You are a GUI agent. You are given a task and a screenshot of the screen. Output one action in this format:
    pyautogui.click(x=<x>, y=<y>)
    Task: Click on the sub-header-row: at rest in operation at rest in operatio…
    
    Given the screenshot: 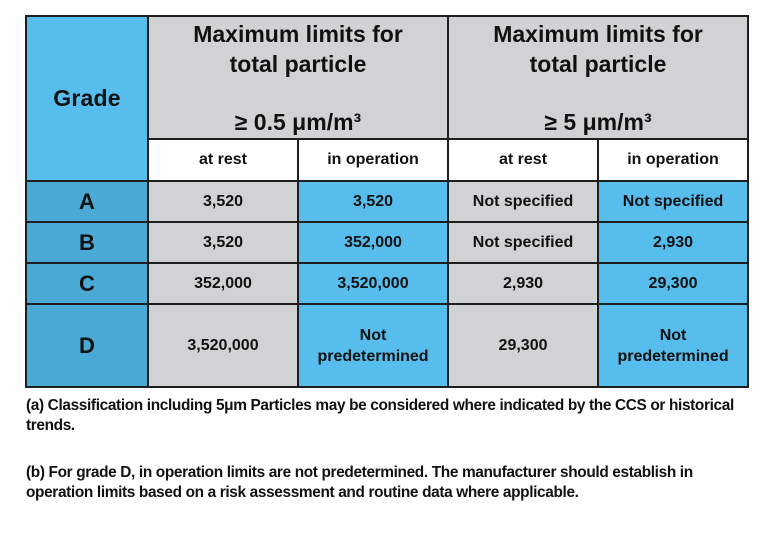 What is the action you would take?
    pyautogui.click(x=388, y=160)
    